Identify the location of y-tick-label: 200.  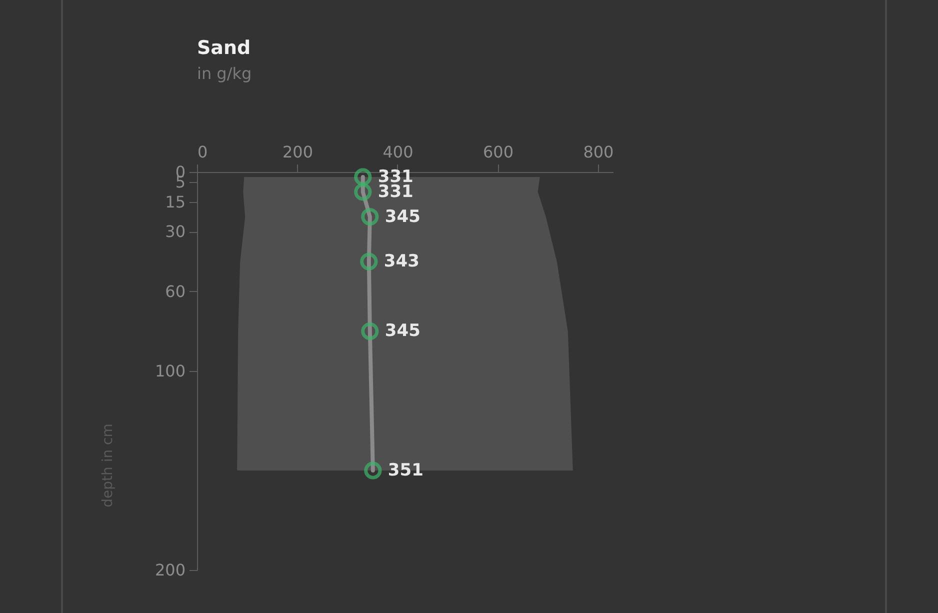
(170, 570).